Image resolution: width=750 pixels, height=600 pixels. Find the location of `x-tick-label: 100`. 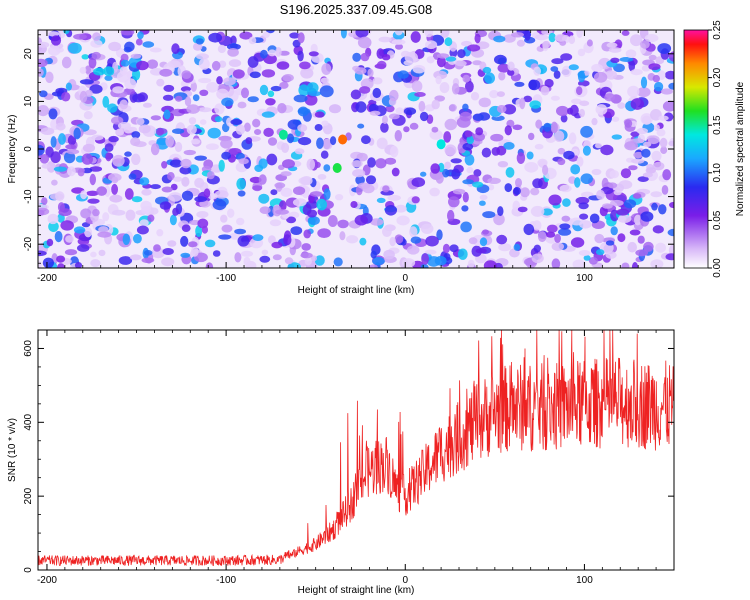

x-tick-label: 100 is located at coordinates (584, 580).